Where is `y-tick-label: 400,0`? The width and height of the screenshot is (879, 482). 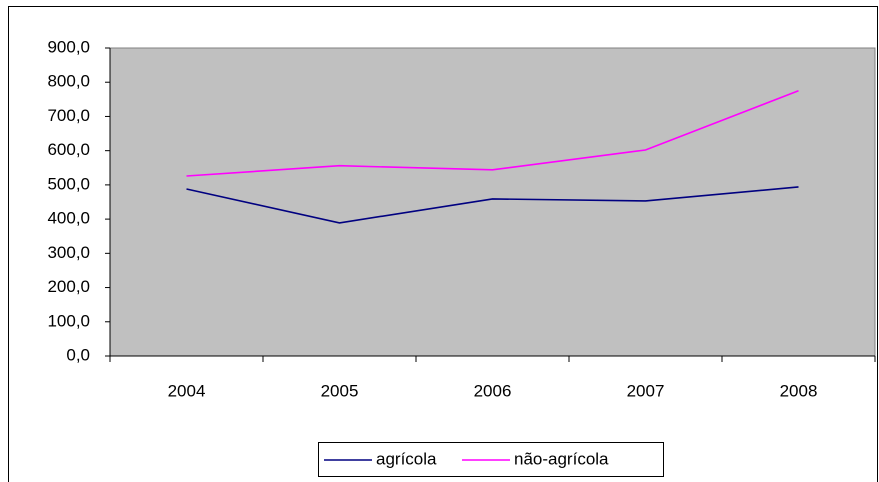
y-tick-label: 400,0 is located at coordinates (68, 218).